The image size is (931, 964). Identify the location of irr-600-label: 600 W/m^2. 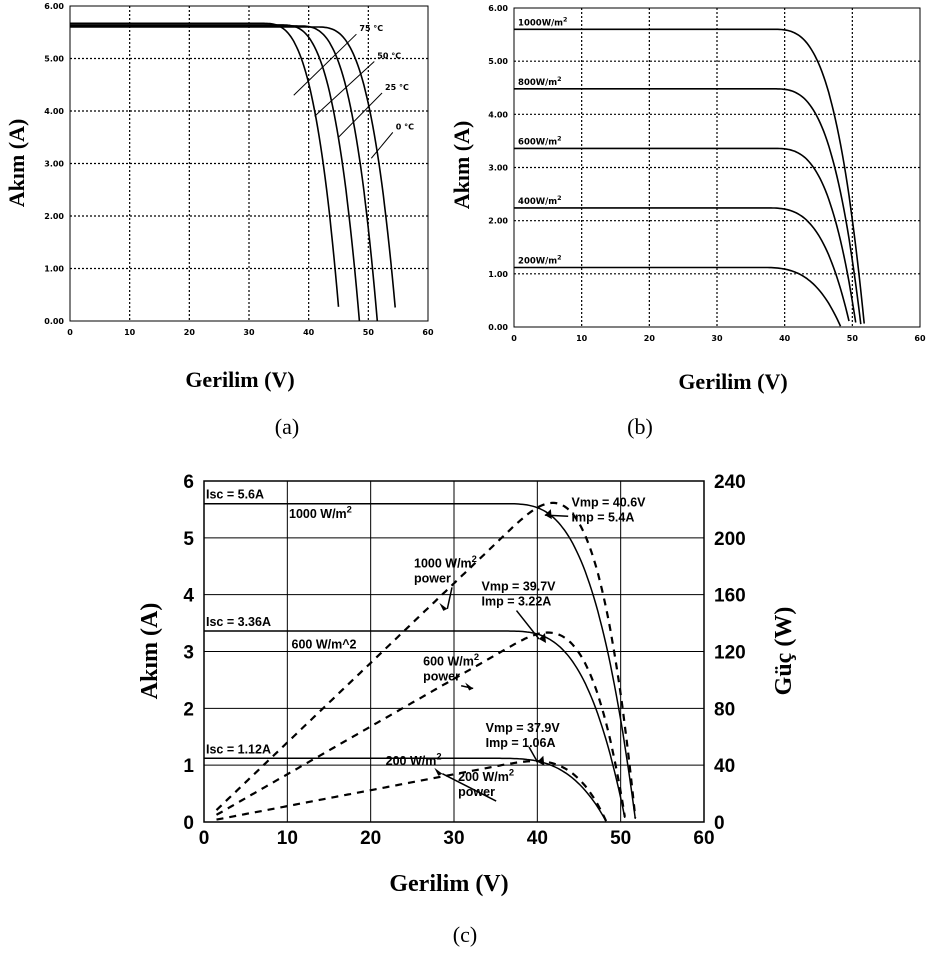
(324, 645).